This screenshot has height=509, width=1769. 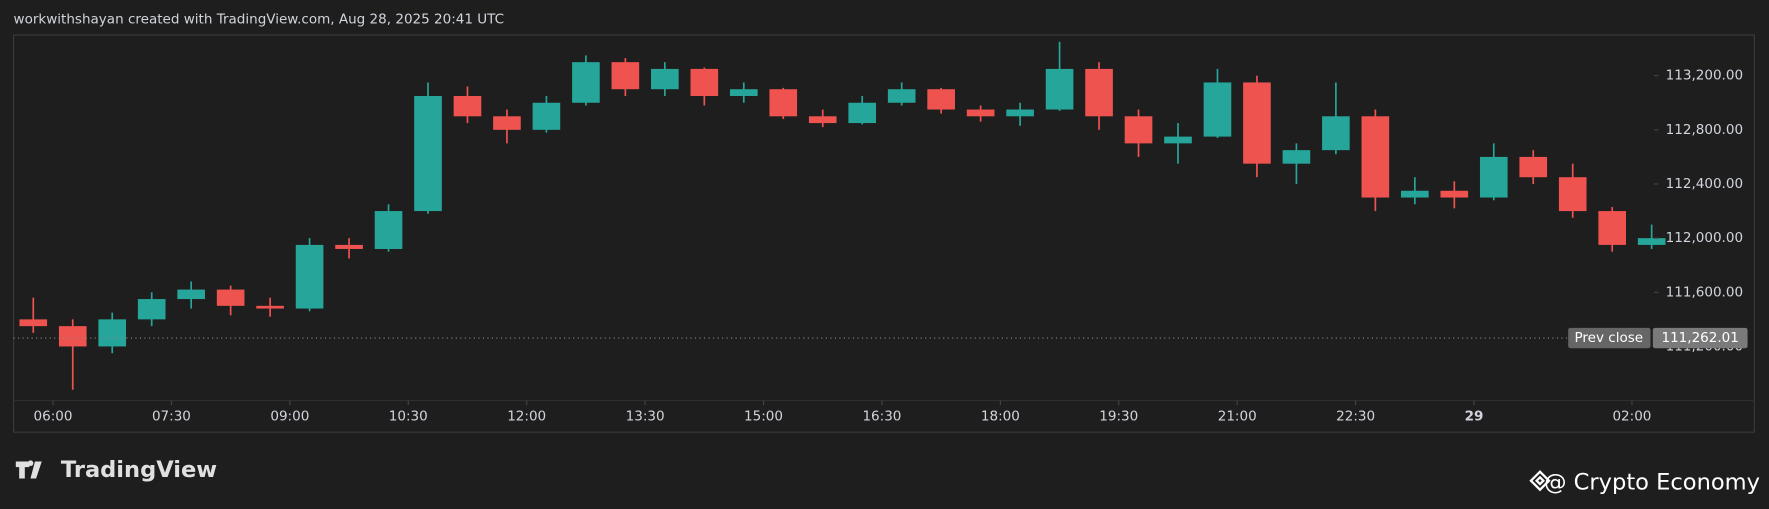 I want to click on prev-close-value-bg, so click(x=1700, y=338).